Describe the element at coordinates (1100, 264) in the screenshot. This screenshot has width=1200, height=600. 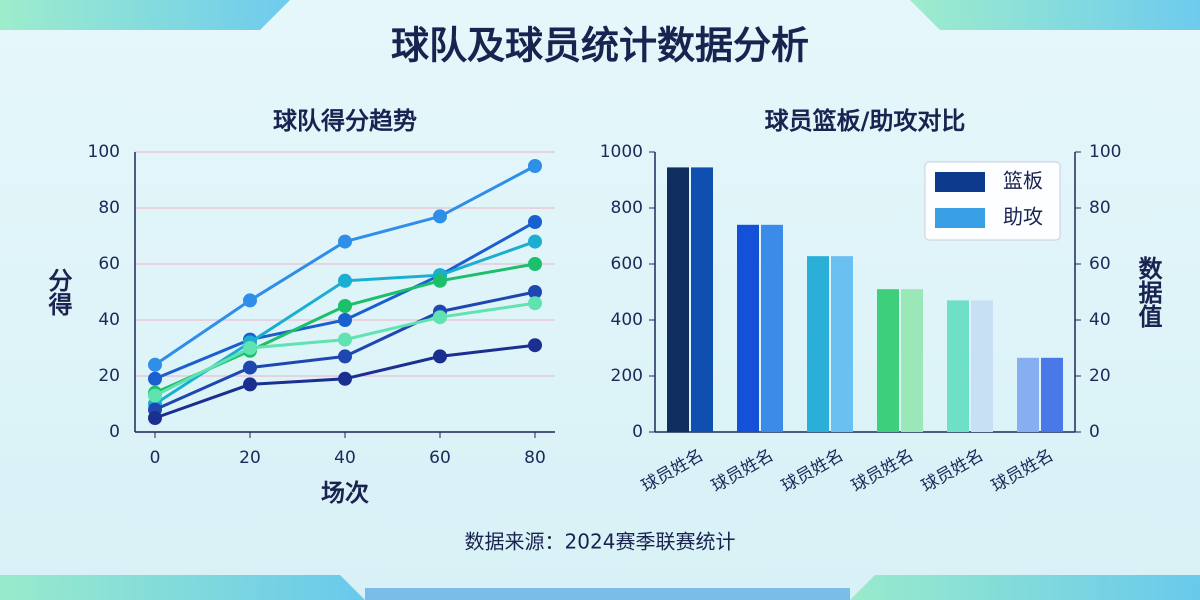
I see `y2-tick-label: 60` at that location.